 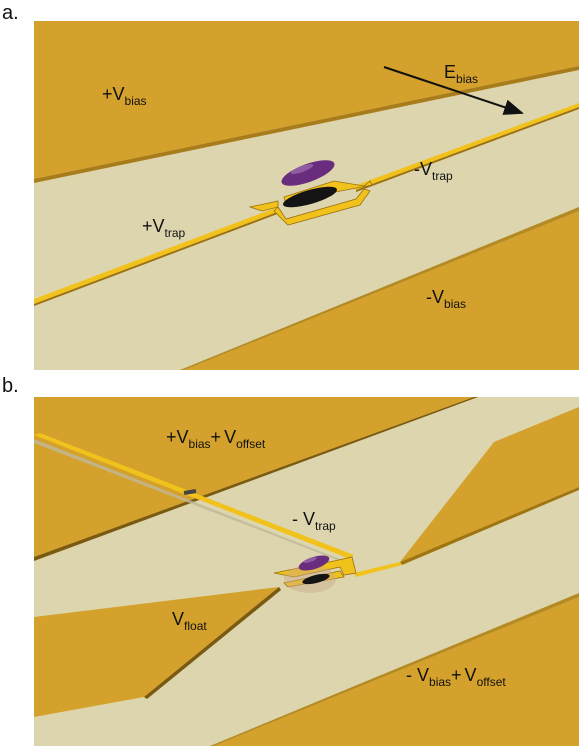 I want to click on trace-gap-marker, so click(x=190, y=492).